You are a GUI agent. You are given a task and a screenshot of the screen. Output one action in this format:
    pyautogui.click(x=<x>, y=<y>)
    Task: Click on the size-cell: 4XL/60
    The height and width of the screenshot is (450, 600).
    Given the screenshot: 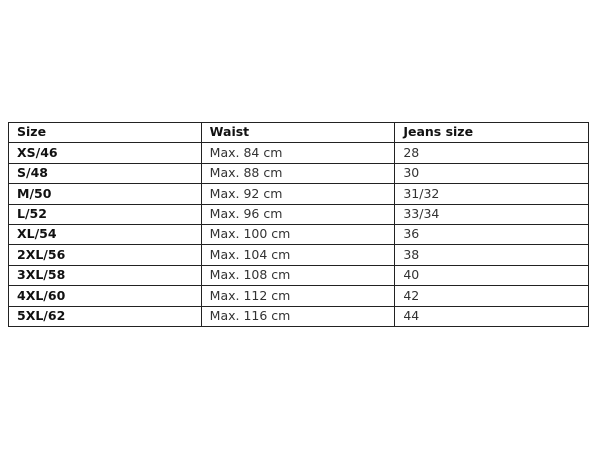 What is the action you would take?
    pyautogui.click(x=105, y=296)
    